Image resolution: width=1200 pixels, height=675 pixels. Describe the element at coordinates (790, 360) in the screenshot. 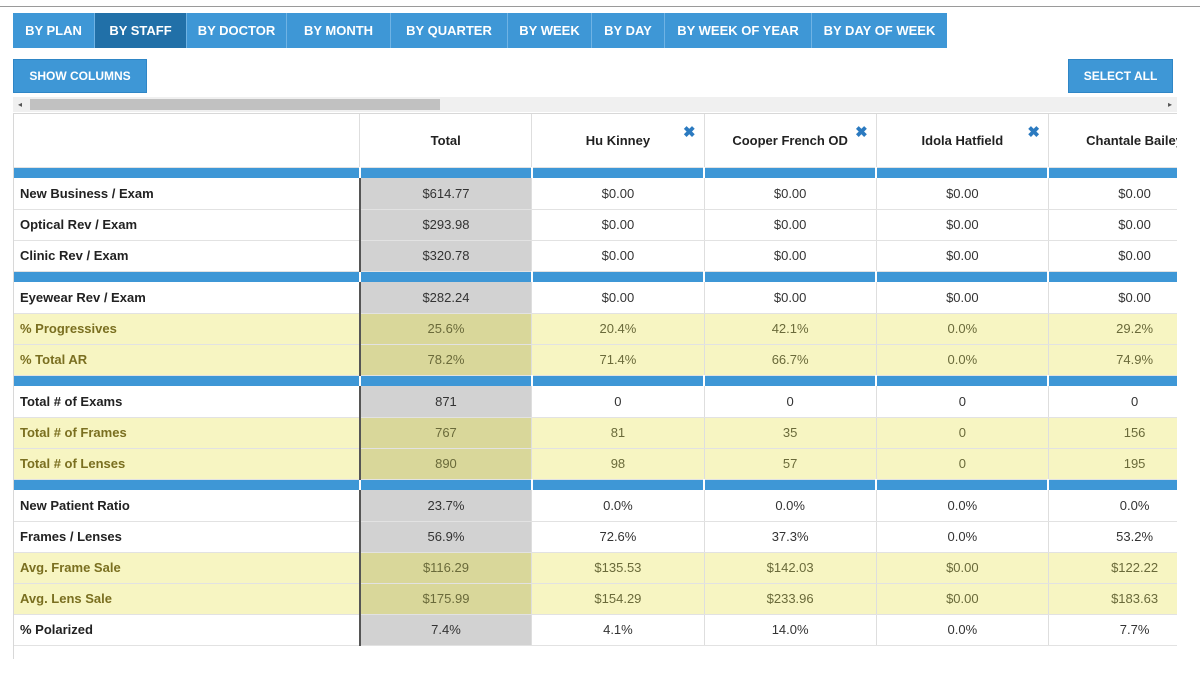

I see `staff-value-cell: 66.7%` at that location.